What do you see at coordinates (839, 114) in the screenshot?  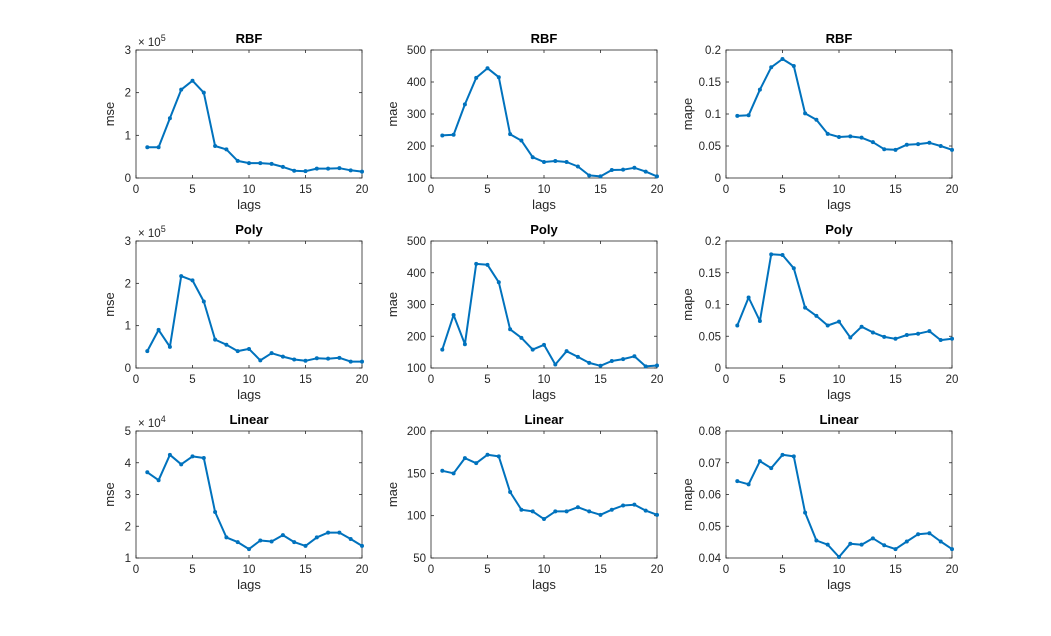 I see `axes-box` at bounding box center [839, 114].